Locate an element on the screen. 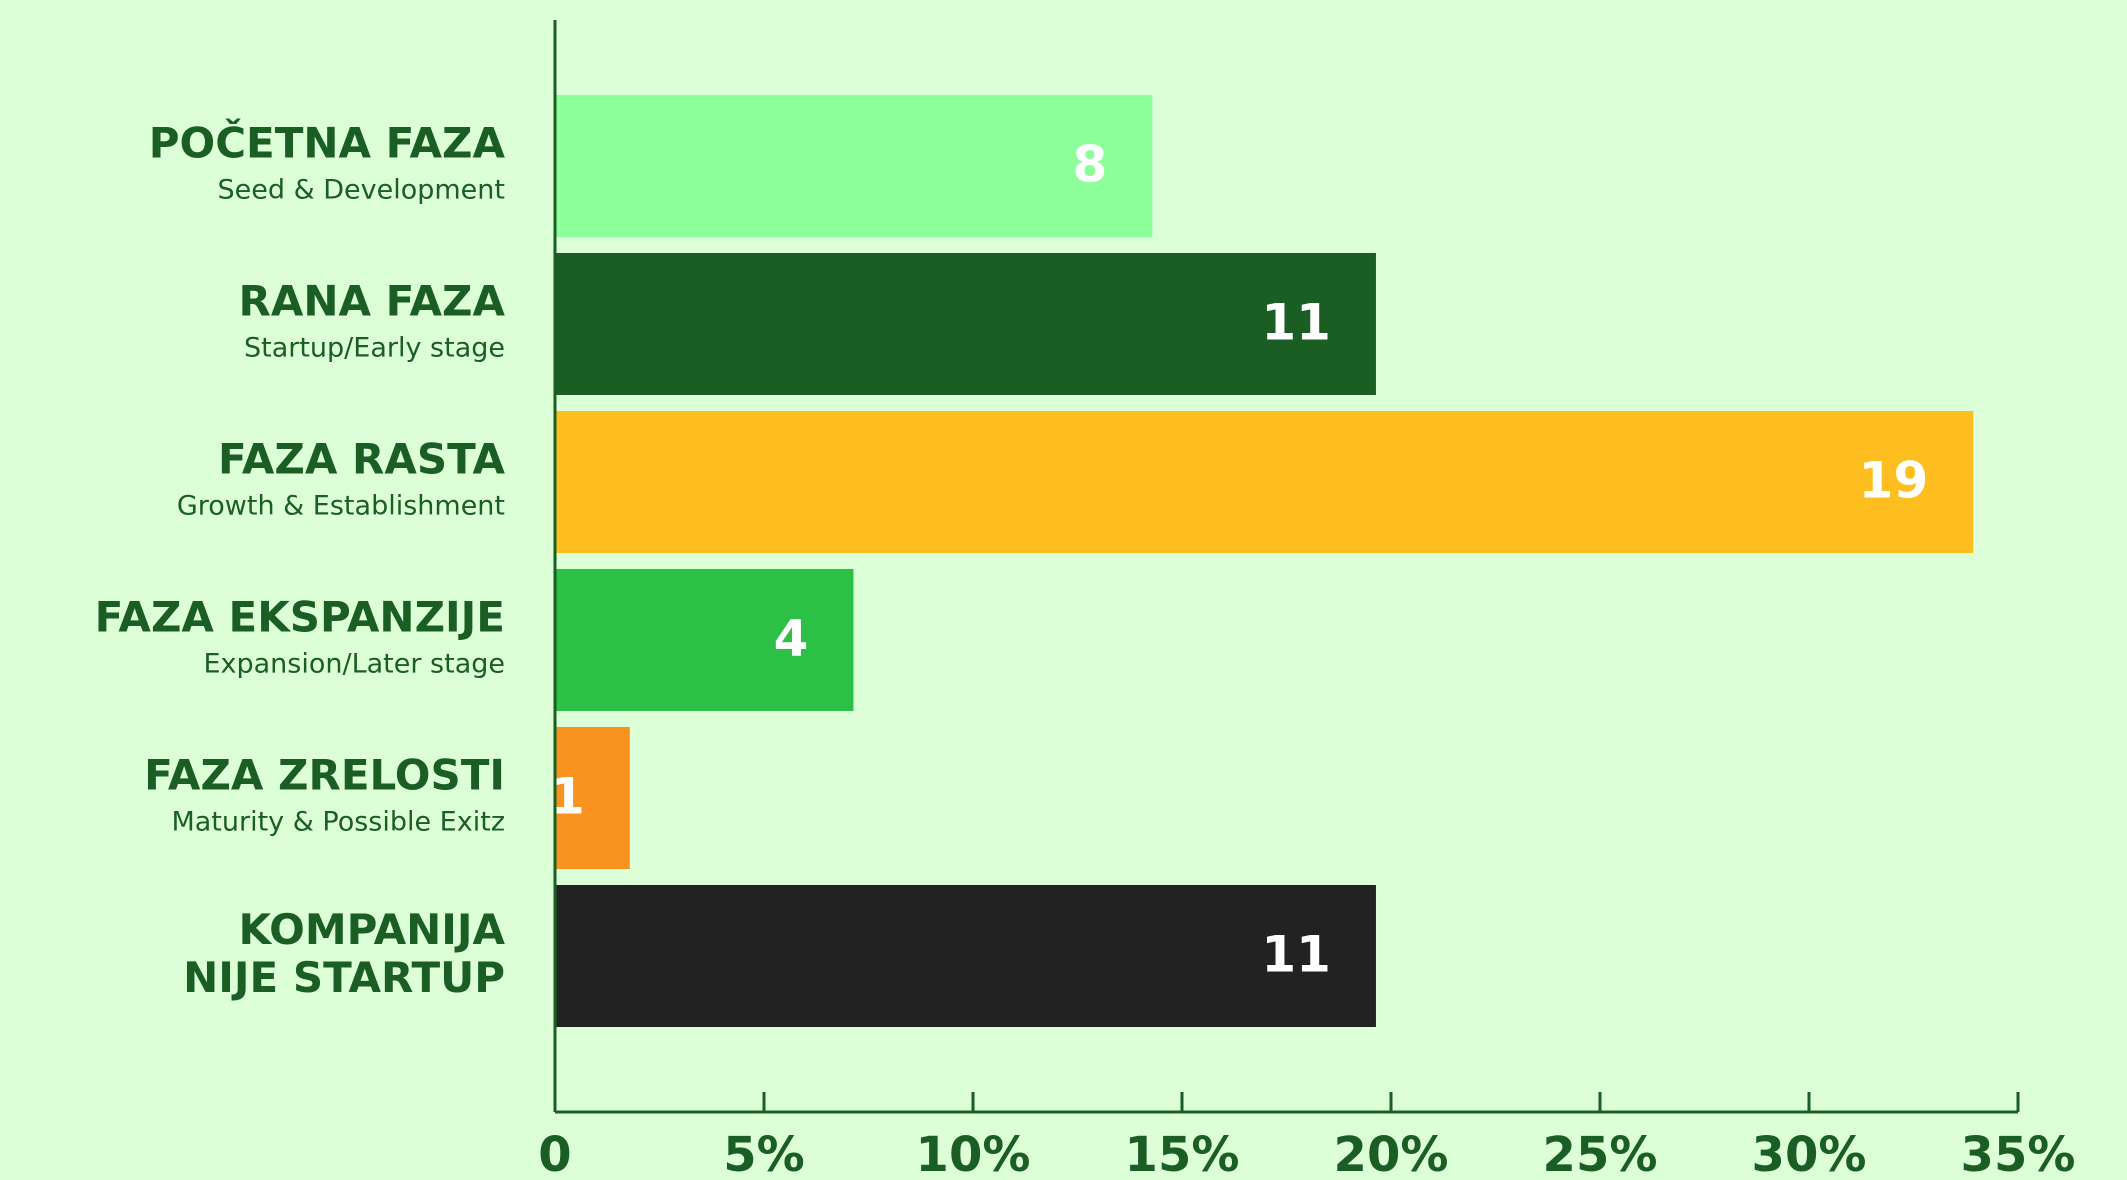 The width and height of the screenshot is (2127, 1180). category-label: RANA FAZA is located at coordinates (372, 301).